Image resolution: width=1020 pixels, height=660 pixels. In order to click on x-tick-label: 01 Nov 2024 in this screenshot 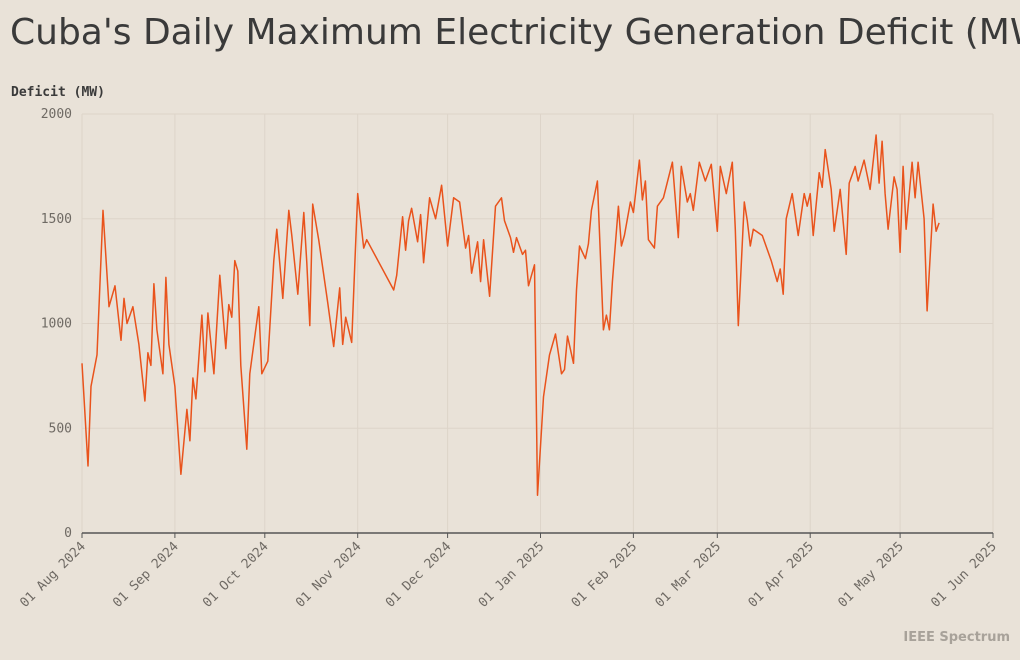, I will do `click(329, 575)`.